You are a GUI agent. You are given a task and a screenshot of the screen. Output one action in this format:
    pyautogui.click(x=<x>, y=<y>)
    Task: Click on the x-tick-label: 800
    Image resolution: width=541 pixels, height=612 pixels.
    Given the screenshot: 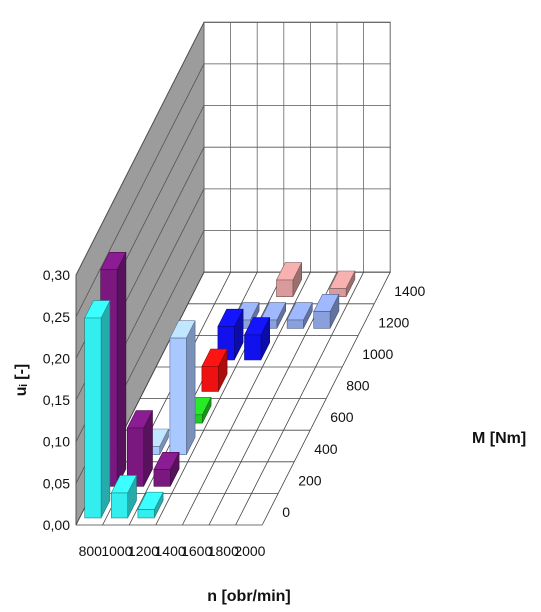 What is the action you would take?
    pyautogui.click(x=91, y=551)
    